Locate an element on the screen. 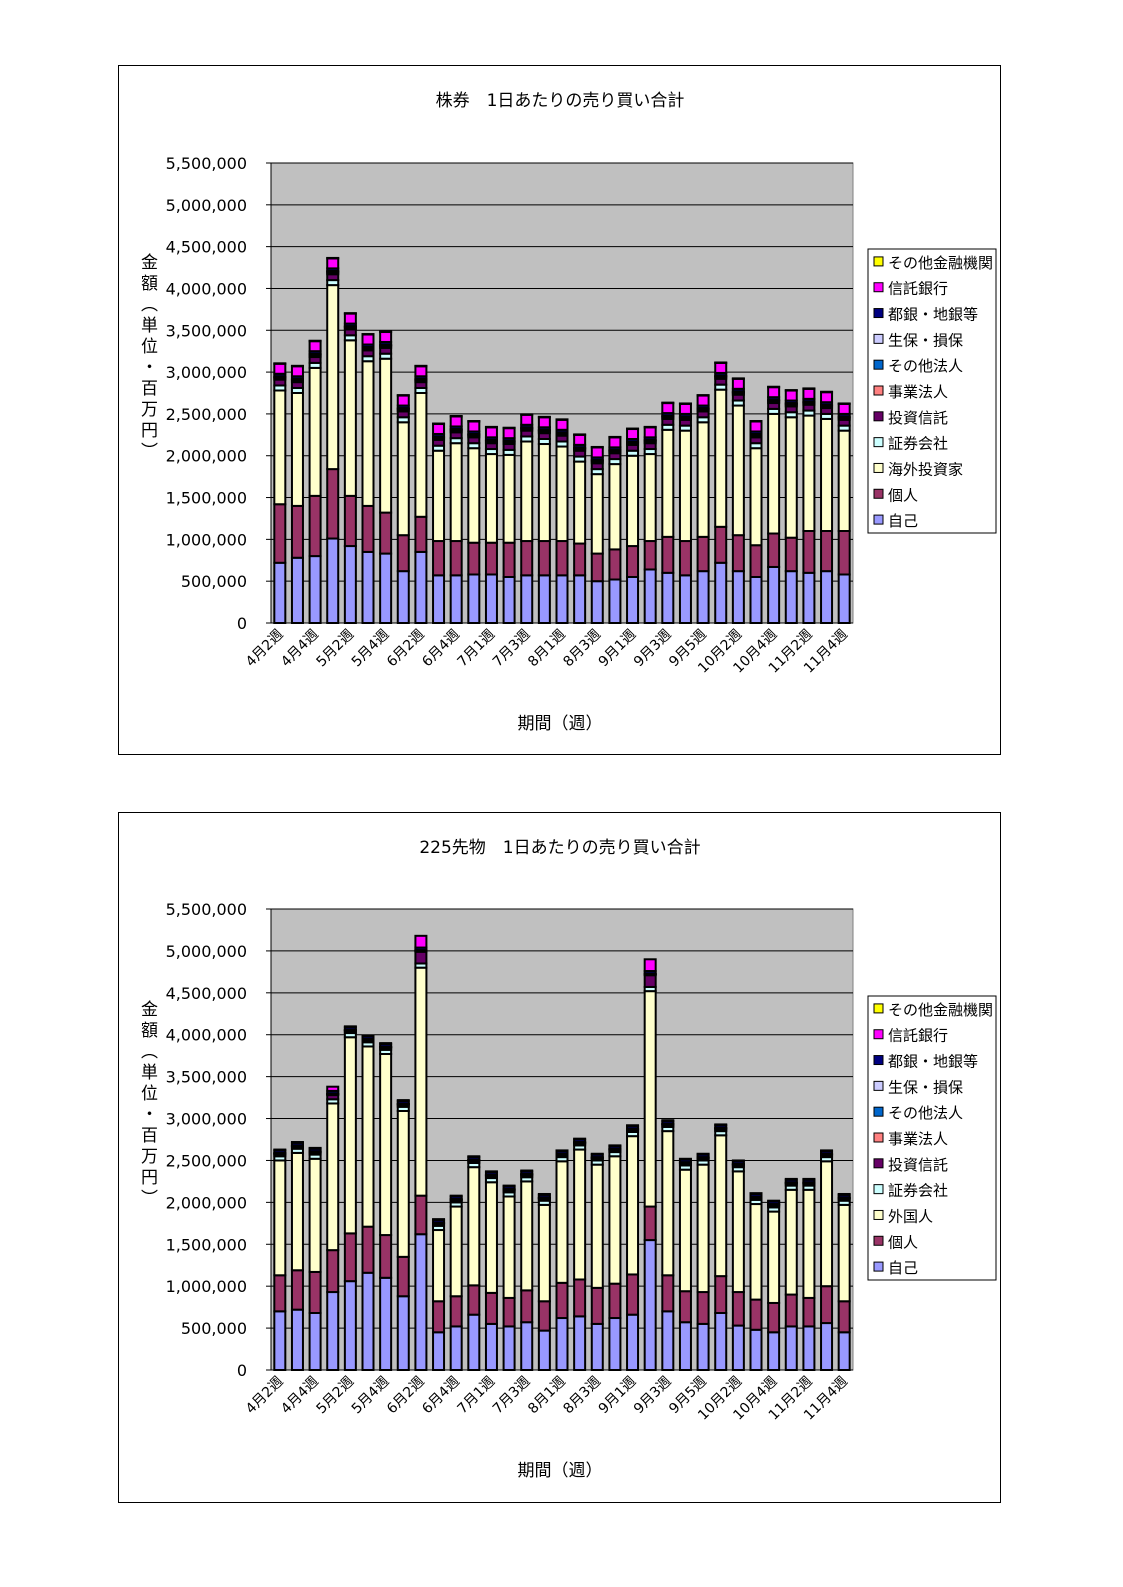  y-tick-label: 500,000 is located at coordinates (214, 1328).